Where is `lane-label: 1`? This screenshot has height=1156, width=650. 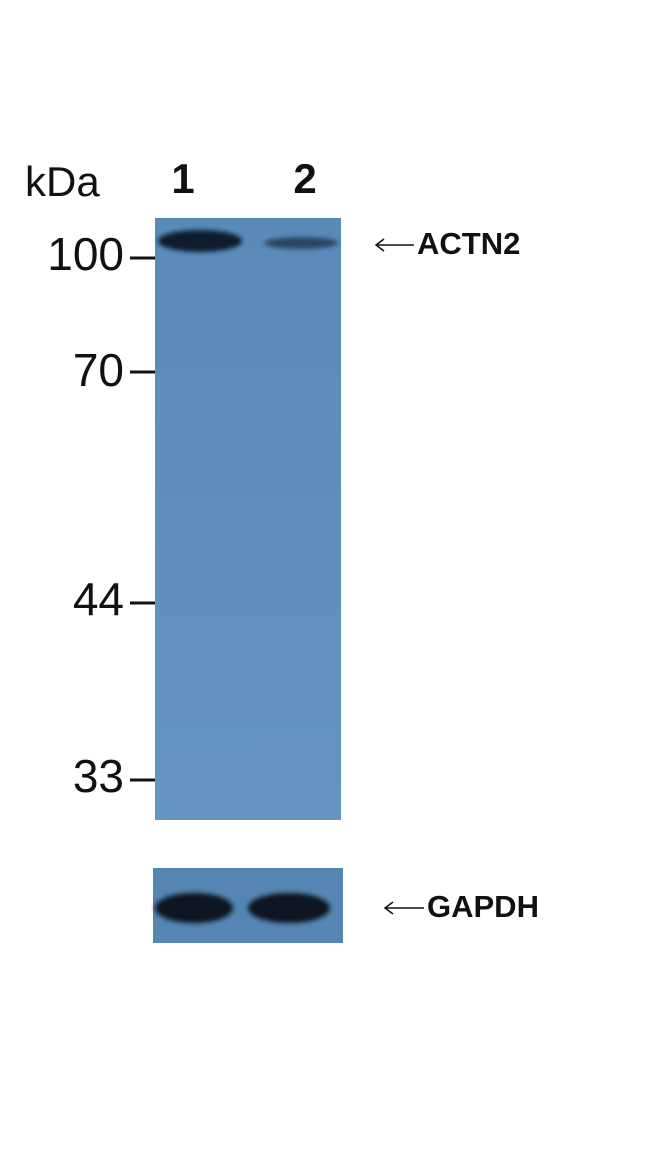 lane-label: 1 is located at coordinates (182, 178).